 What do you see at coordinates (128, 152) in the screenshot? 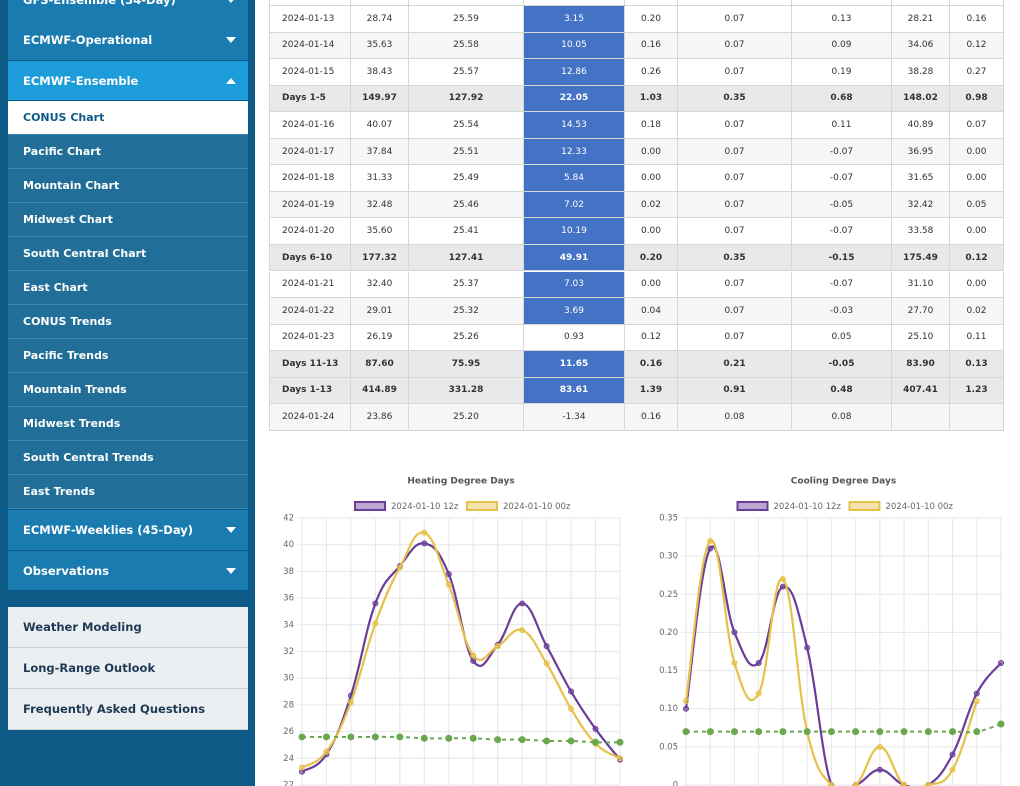
I see `nav-subitem: Pacific Chart` at bounding box center [128, 152].